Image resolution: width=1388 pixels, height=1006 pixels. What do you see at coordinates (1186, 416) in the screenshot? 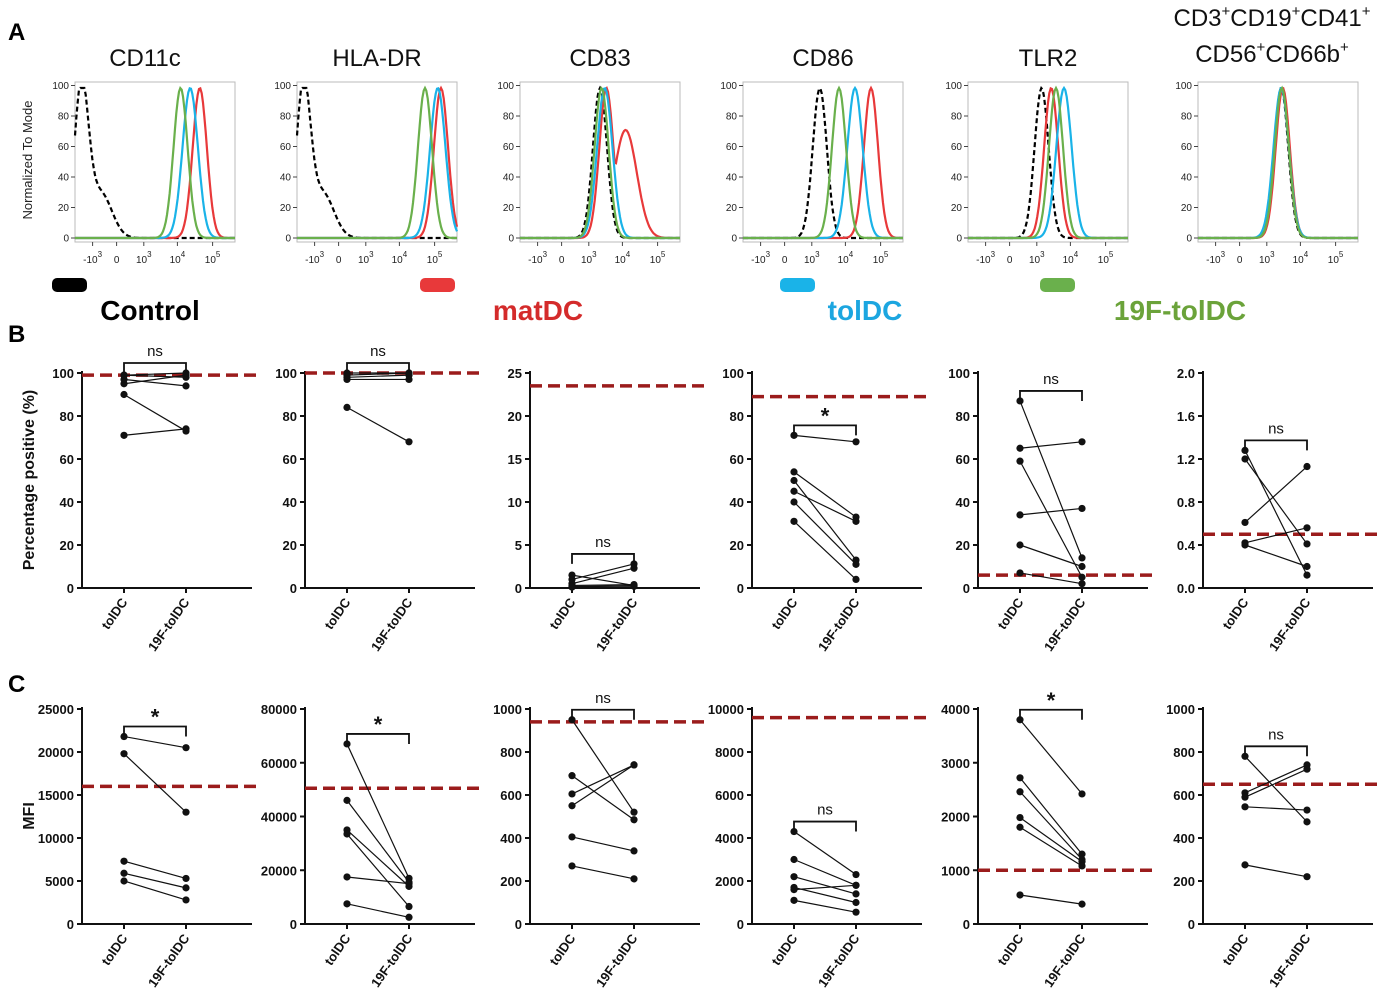
I see `y-tick-label: 1.6` at bounding box center [1186, 416].